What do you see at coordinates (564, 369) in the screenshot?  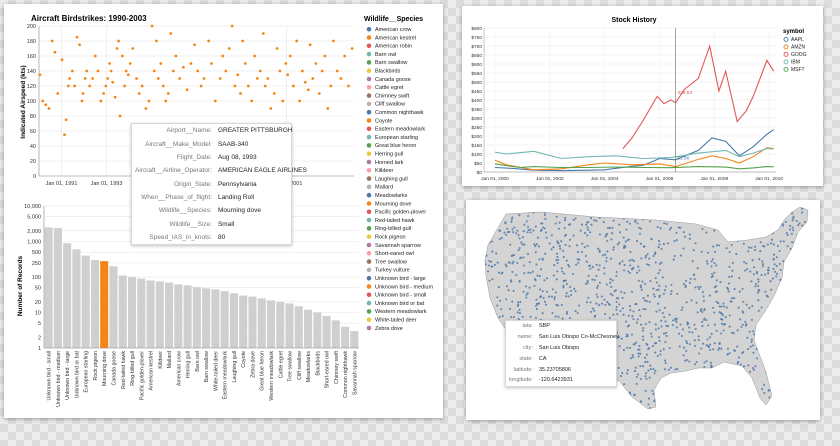 I see `airport-tooltip-row: latitude: 35.23705806` at bounding box center [564, 369].